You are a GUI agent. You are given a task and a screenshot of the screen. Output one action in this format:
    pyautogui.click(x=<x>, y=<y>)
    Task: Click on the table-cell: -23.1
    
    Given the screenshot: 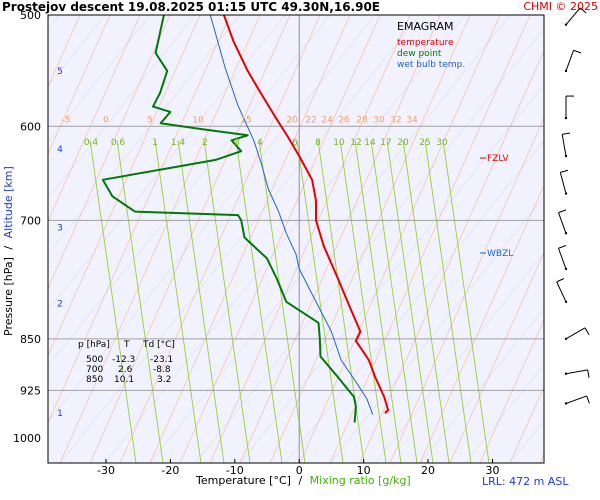 What is the action you would take?
    pyautogui.click(x=161, y=360)
    